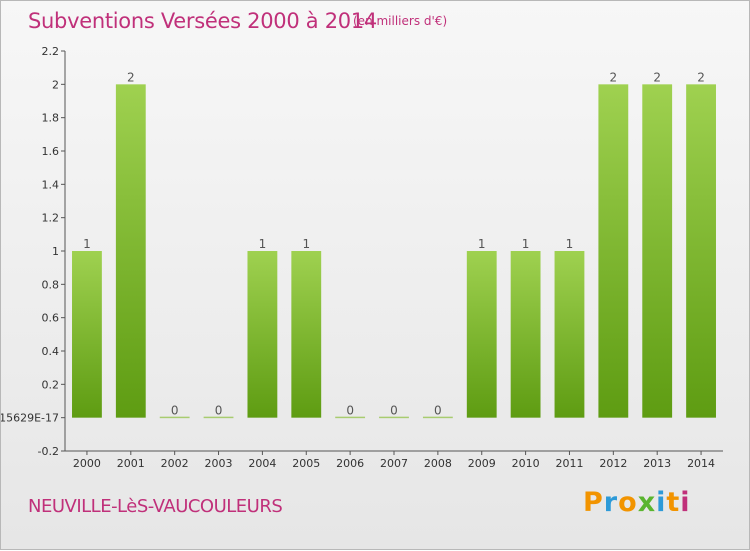 This screenshot has width=750, height=551. What do you see at coordinates (350, 463) in the screenshot?
I see `x-tick-label: 2006` at bounding box center [350, 463].